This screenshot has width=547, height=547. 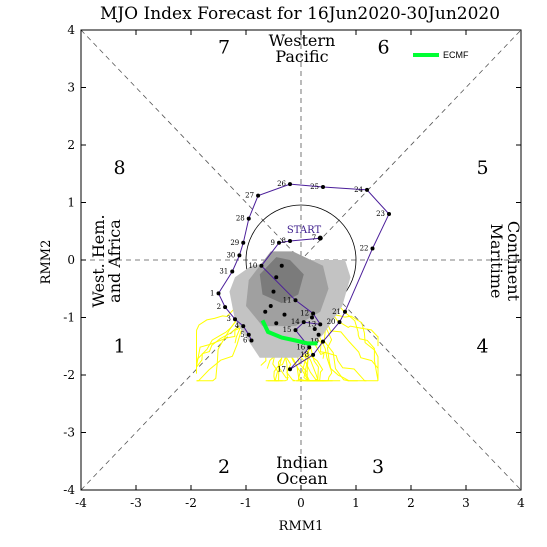 I want to click on phase-label: 2, so click(x=224, y=467).